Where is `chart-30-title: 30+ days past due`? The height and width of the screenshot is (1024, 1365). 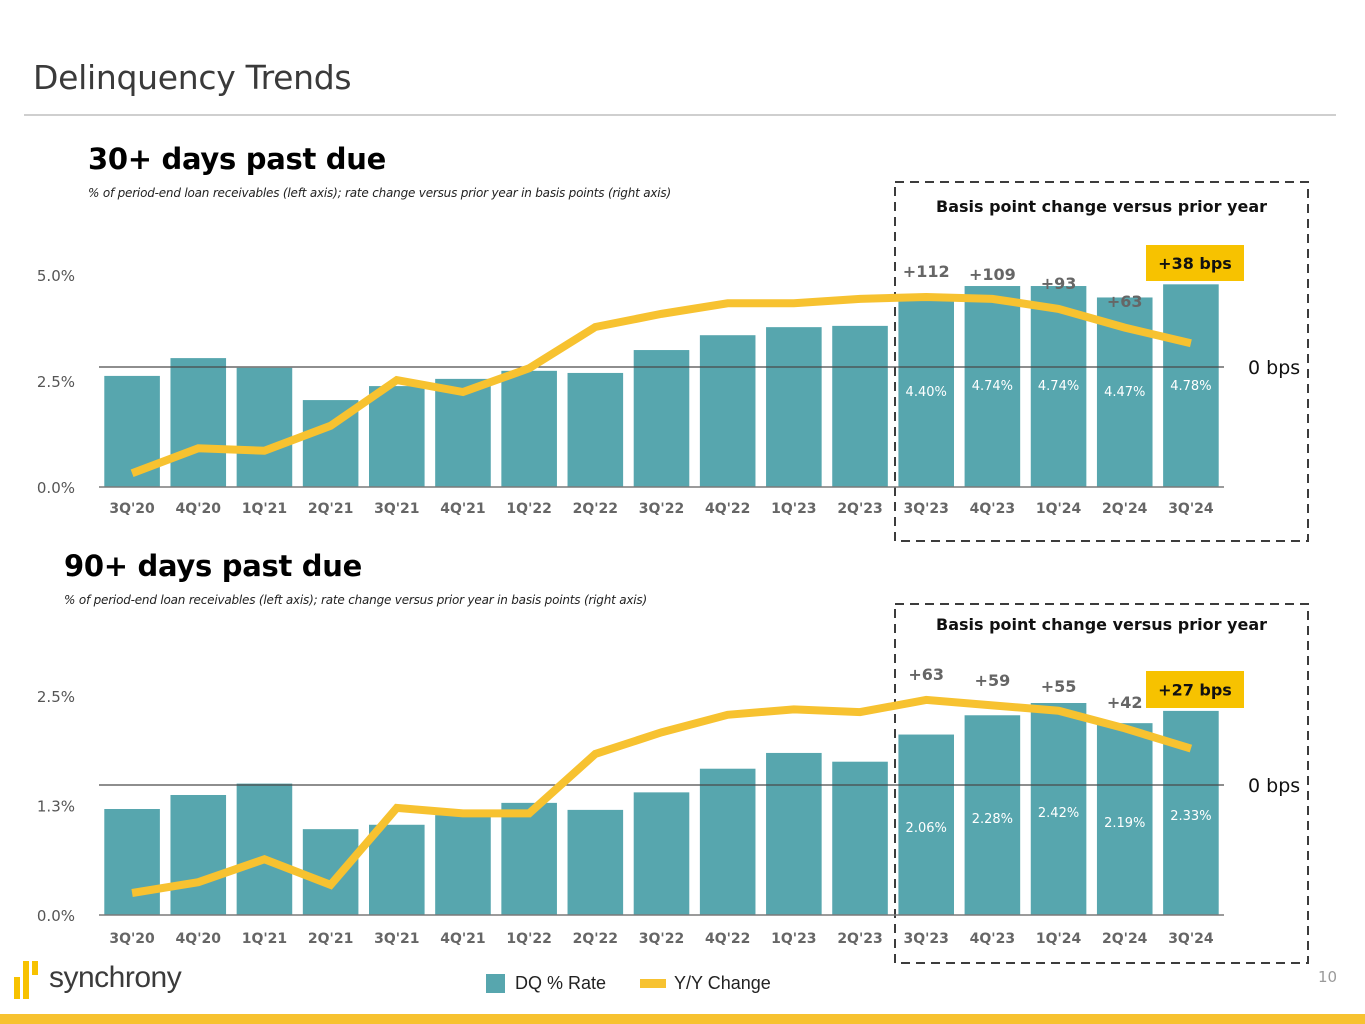 chart-30-title: 30+ days past due is located at coordinates (237, 159).